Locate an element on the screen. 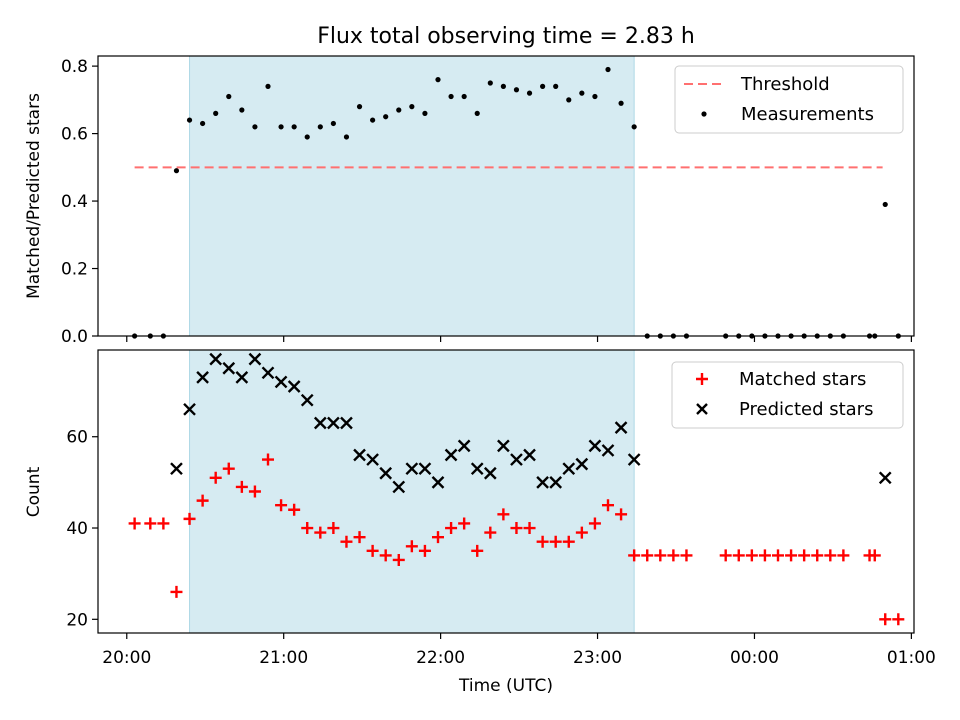  x-tick-label: 00:00 is located at coordinates (754, 658).